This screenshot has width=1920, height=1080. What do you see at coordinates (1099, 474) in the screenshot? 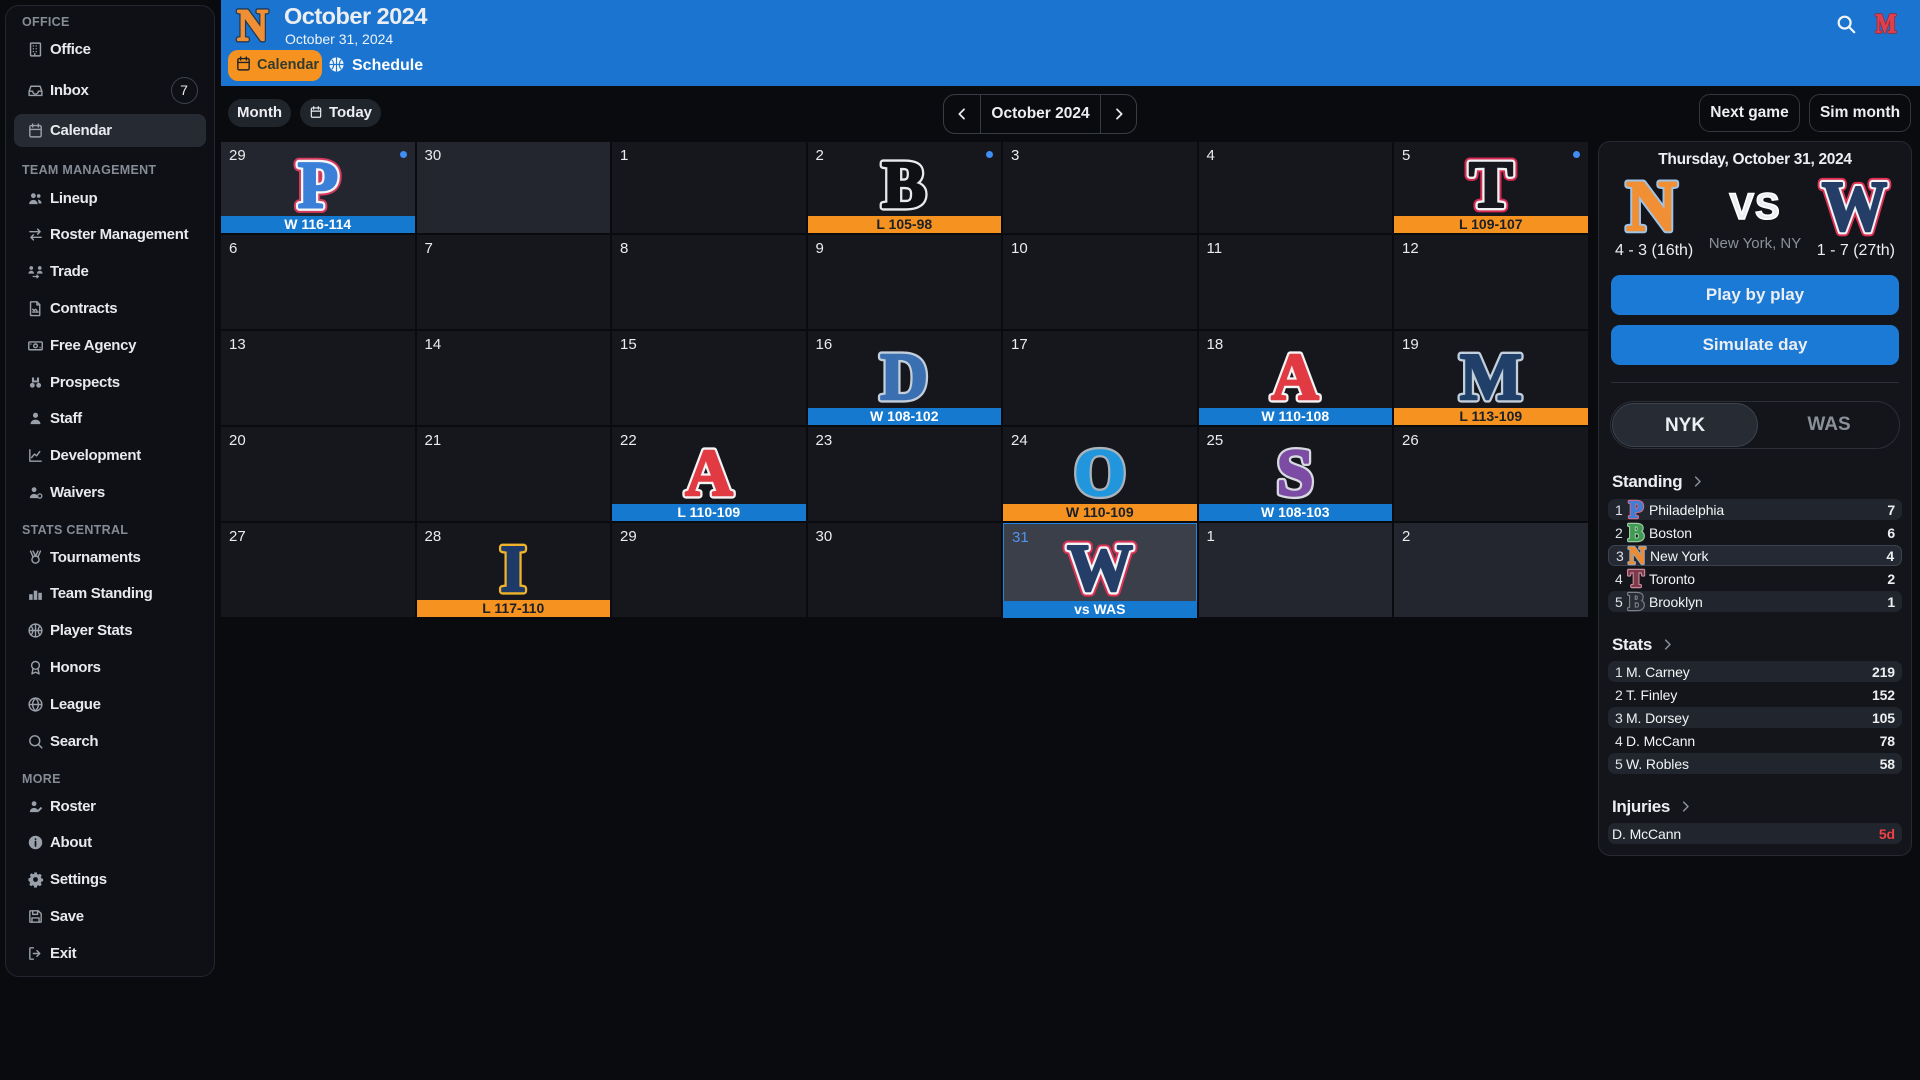
I see `svg-text: O` at bounding box center [1099, 474].